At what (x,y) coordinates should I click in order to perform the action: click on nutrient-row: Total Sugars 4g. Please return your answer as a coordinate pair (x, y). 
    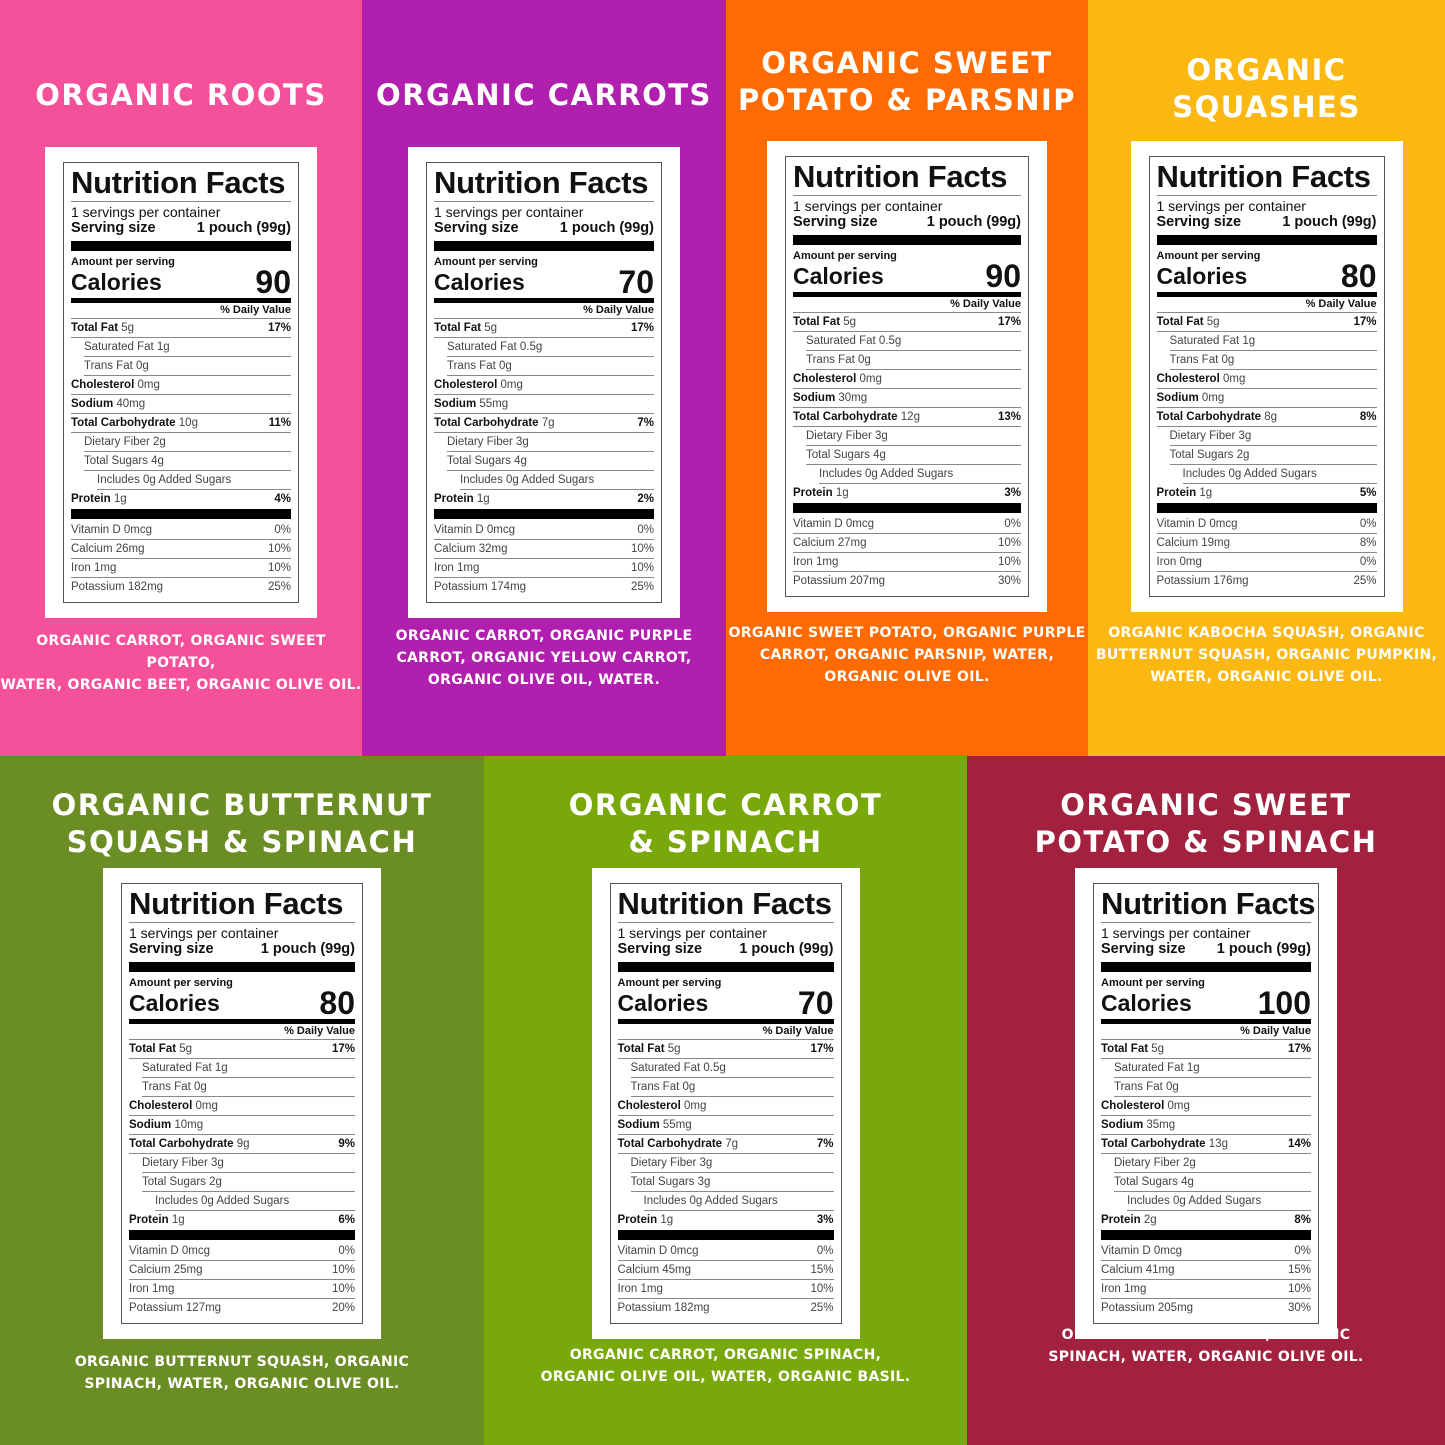
    Looking at the image, I should click on (550, 461).